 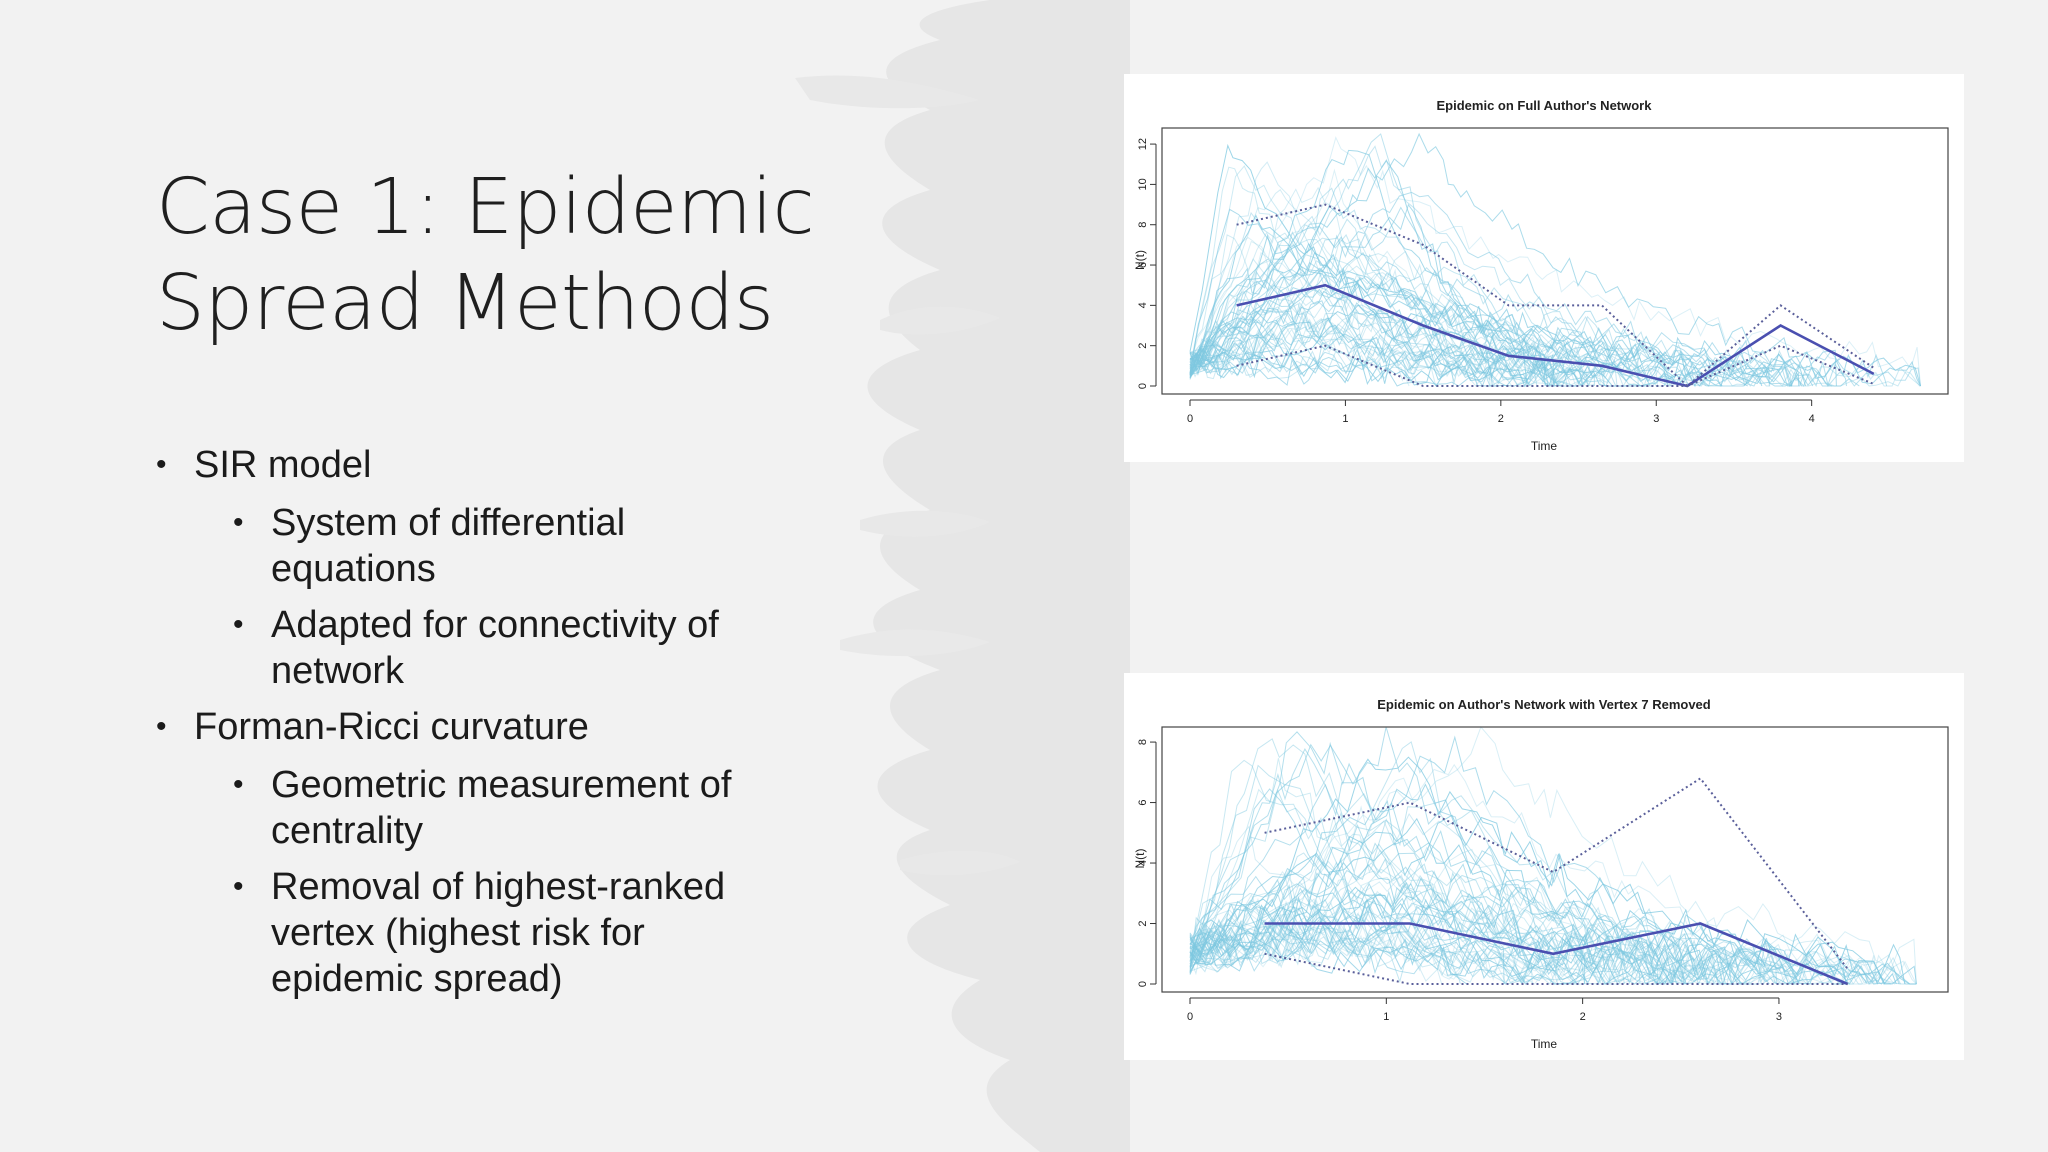 I want to click on bullet-item: • Forman-Ricci curvature, so click(x=476, y=727).